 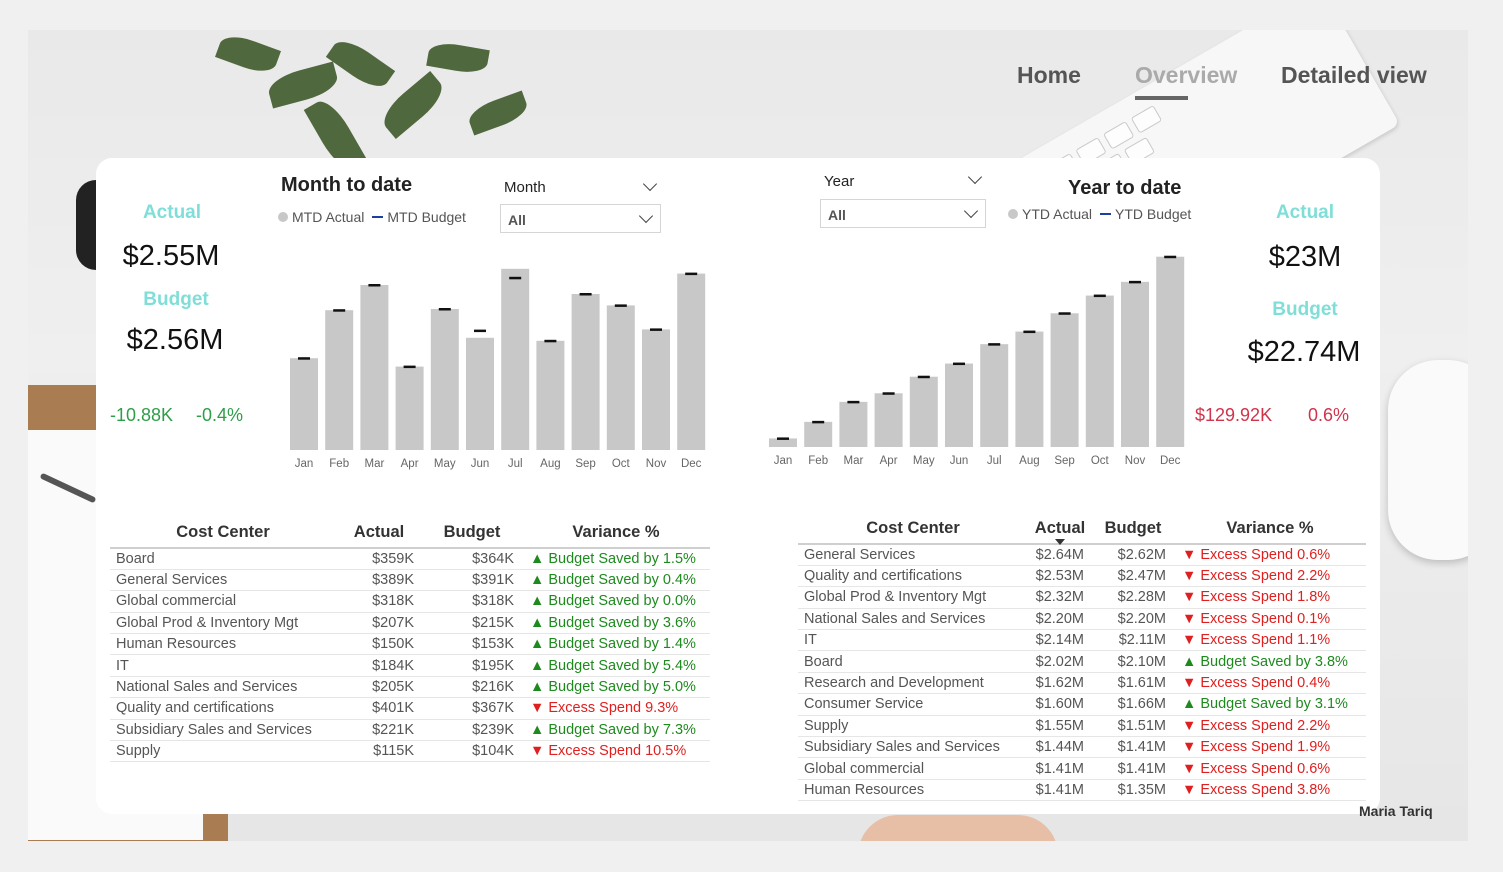 What do you see at coordinates (751, 85) in the screenshot?
I see `page-navigation: Home Overview Detailed view` at bounding box center [751, 85].